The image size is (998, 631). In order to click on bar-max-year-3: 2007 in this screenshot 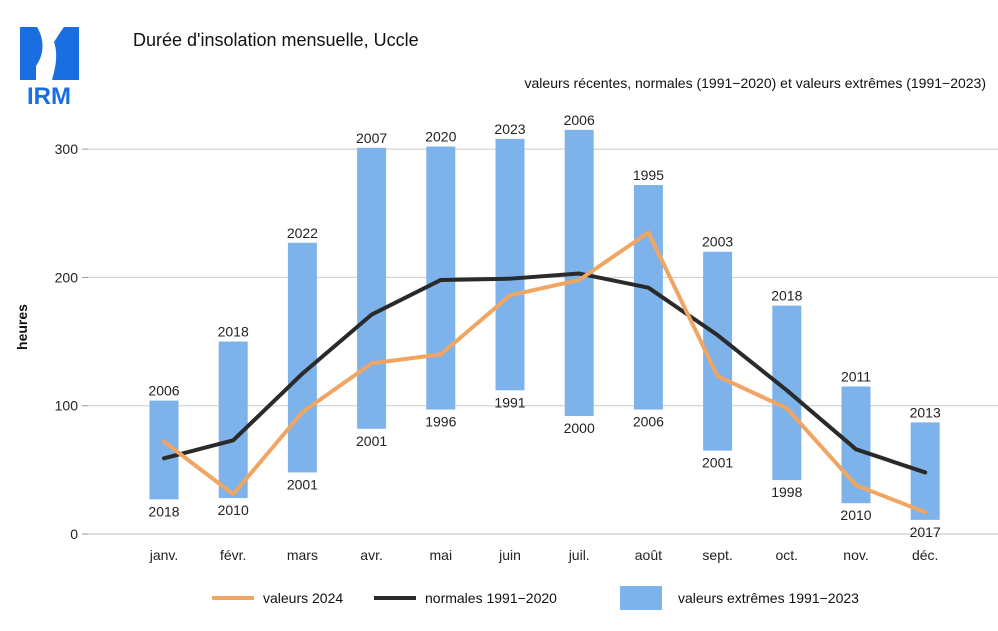, I will do `click(371, 138)`.